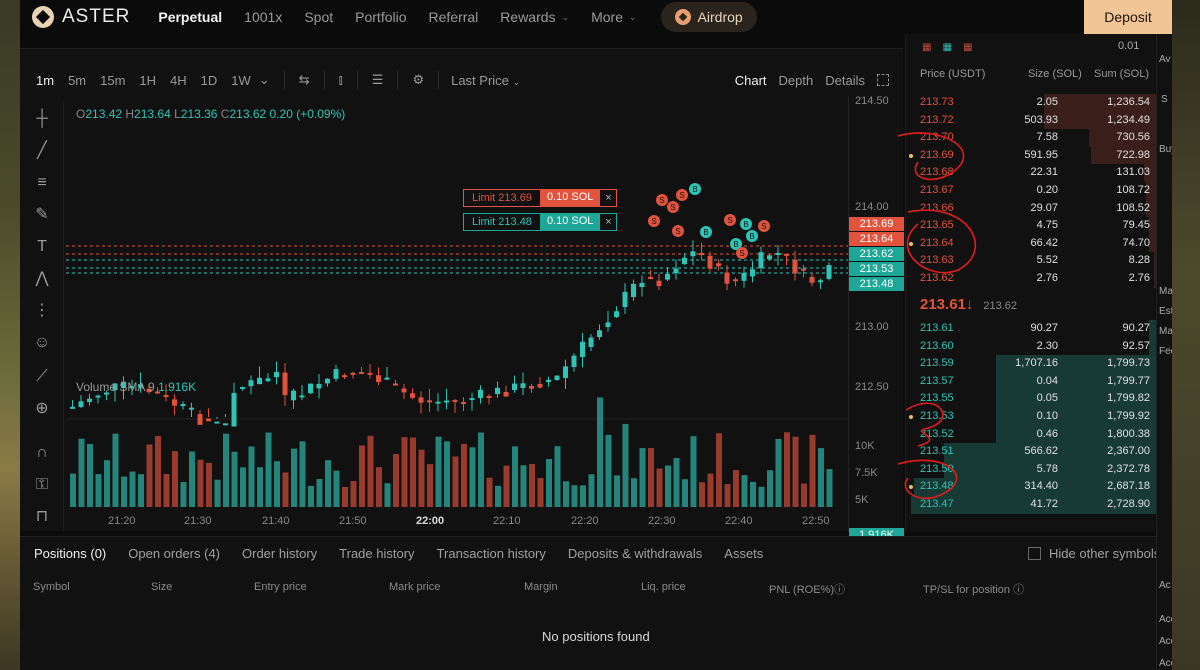 This screenshot has height=670, width=1200. What do you see at coordinates (280, 553) in the screenshot?
I see `tab-order-history: Order history` at bounding box center [280, 553].